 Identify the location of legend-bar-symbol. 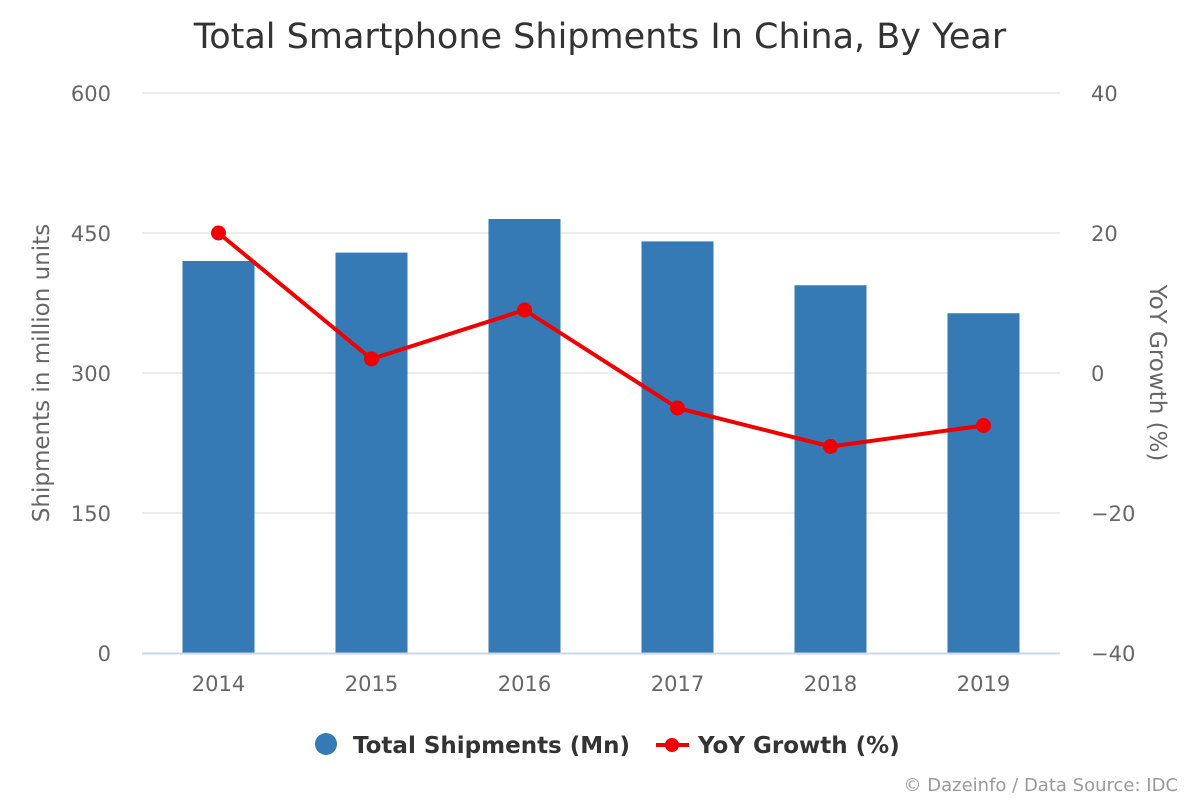
(326, 744).